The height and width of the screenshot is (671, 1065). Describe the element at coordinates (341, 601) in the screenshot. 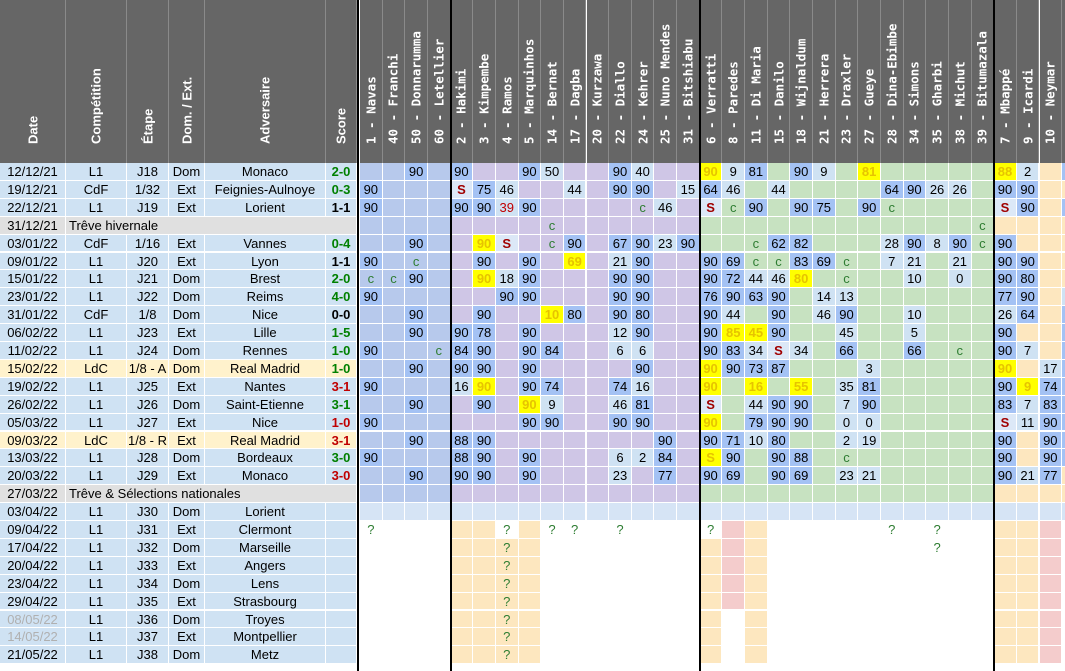

I see `match-score` at that location.